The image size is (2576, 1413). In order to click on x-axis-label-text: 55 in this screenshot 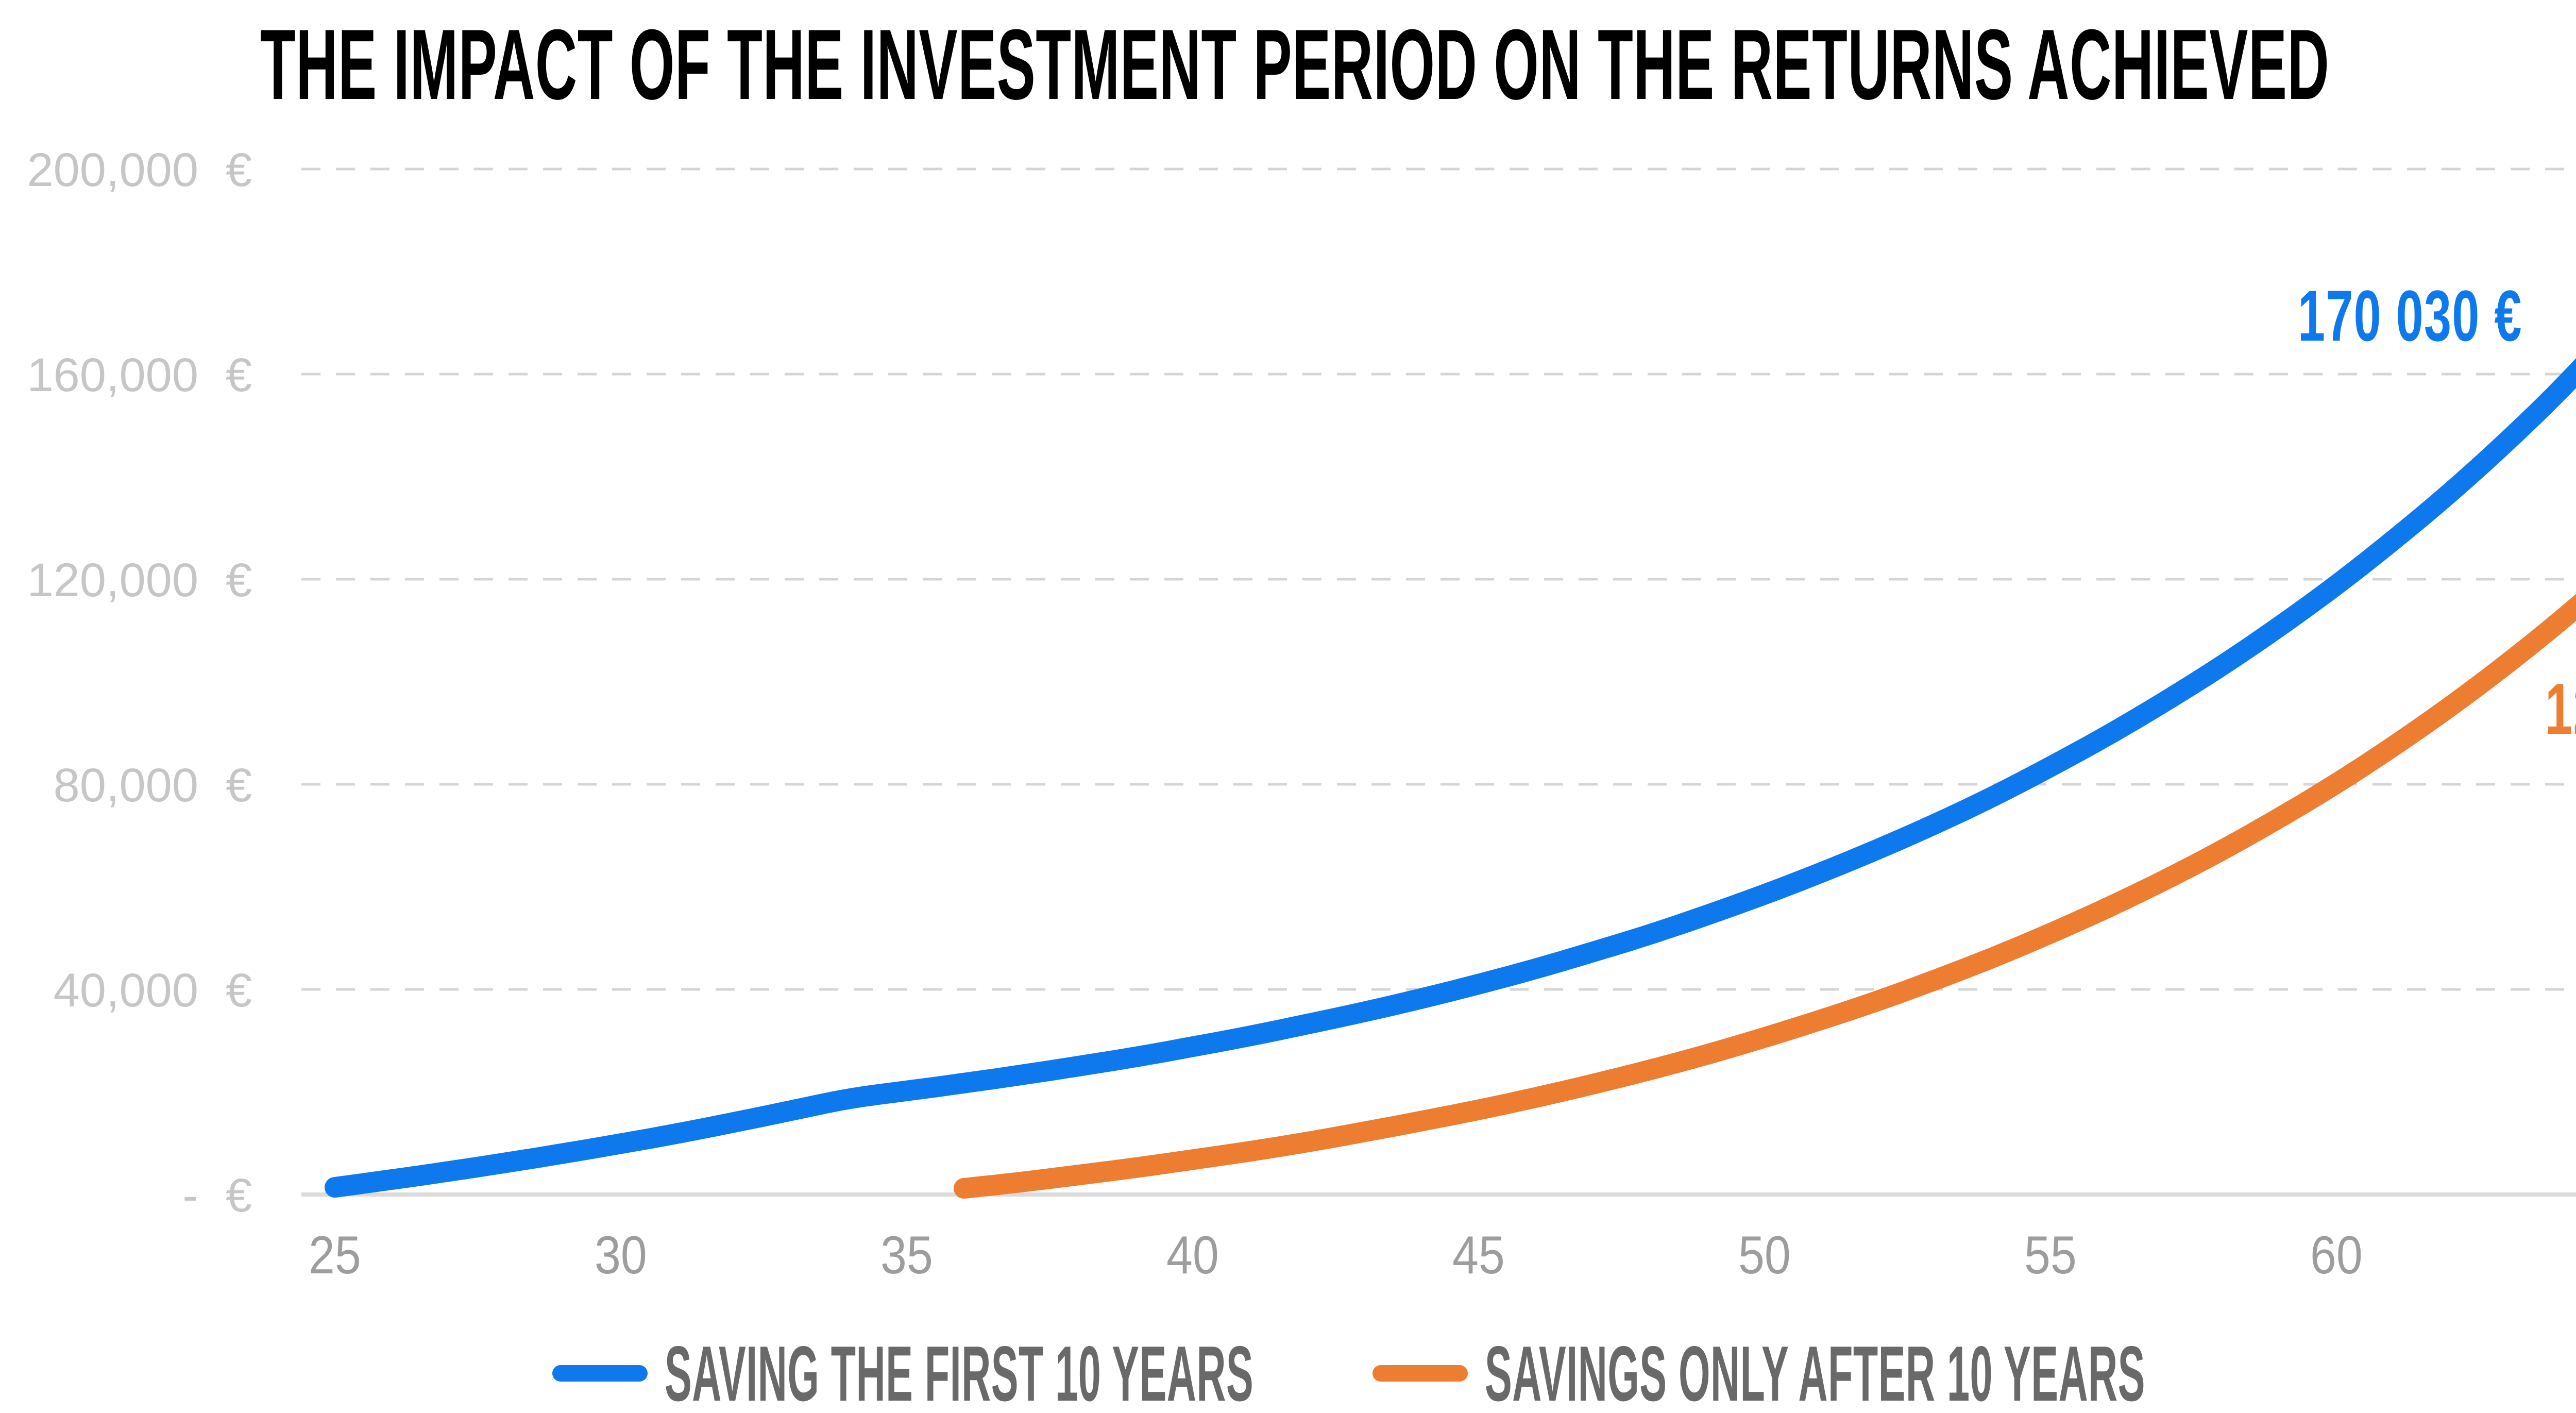, I will do `click(2050, 1255)`.